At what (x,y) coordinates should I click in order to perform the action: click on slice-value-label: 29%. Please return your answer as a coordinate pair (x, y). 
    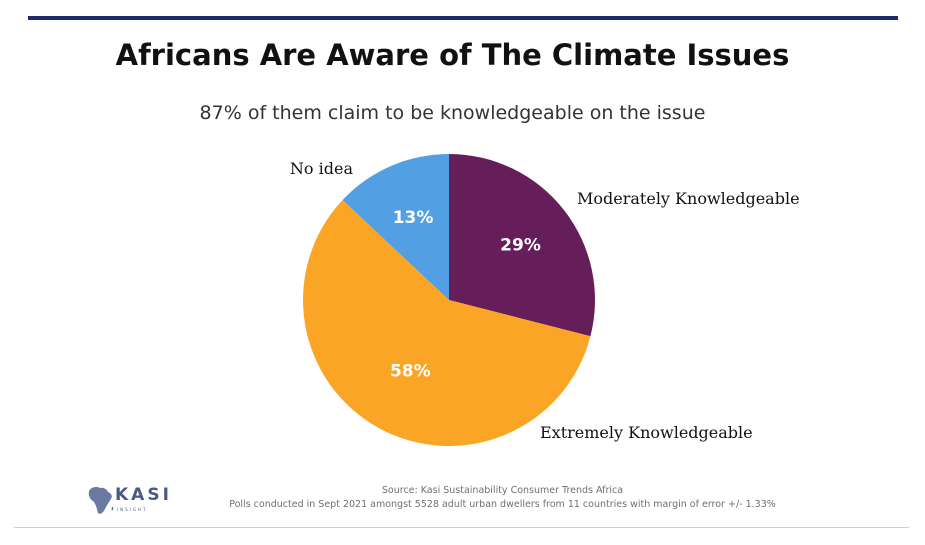
    Looking at the image, I should click on (520, 246).